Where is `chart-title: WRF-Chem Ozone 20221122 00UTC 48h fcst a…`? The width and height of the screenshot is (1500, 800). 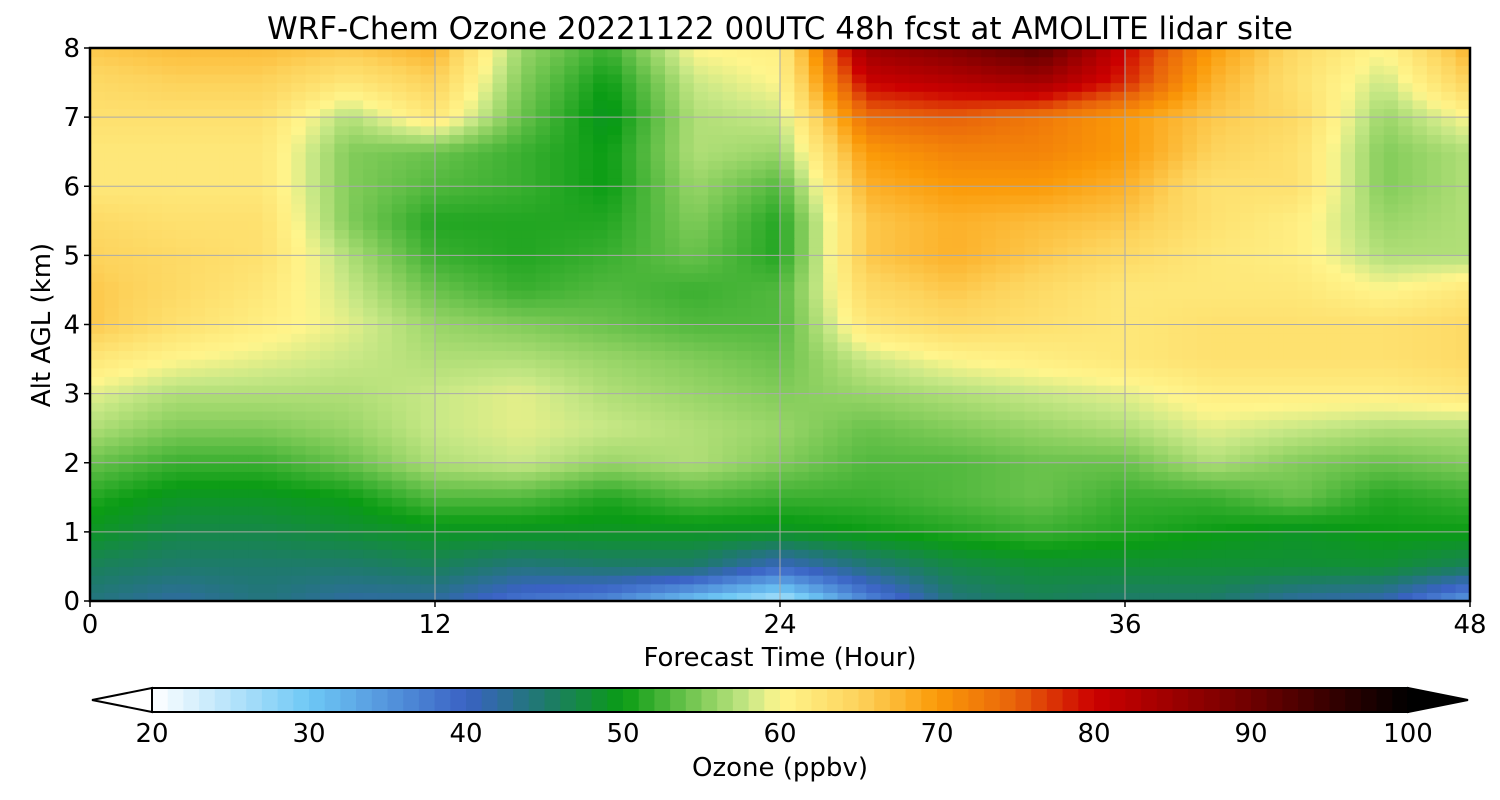
chart-title: WRF-Chem Ozone 20221122 00UTC 48h fcst a… is located at coordinates (780, 29).